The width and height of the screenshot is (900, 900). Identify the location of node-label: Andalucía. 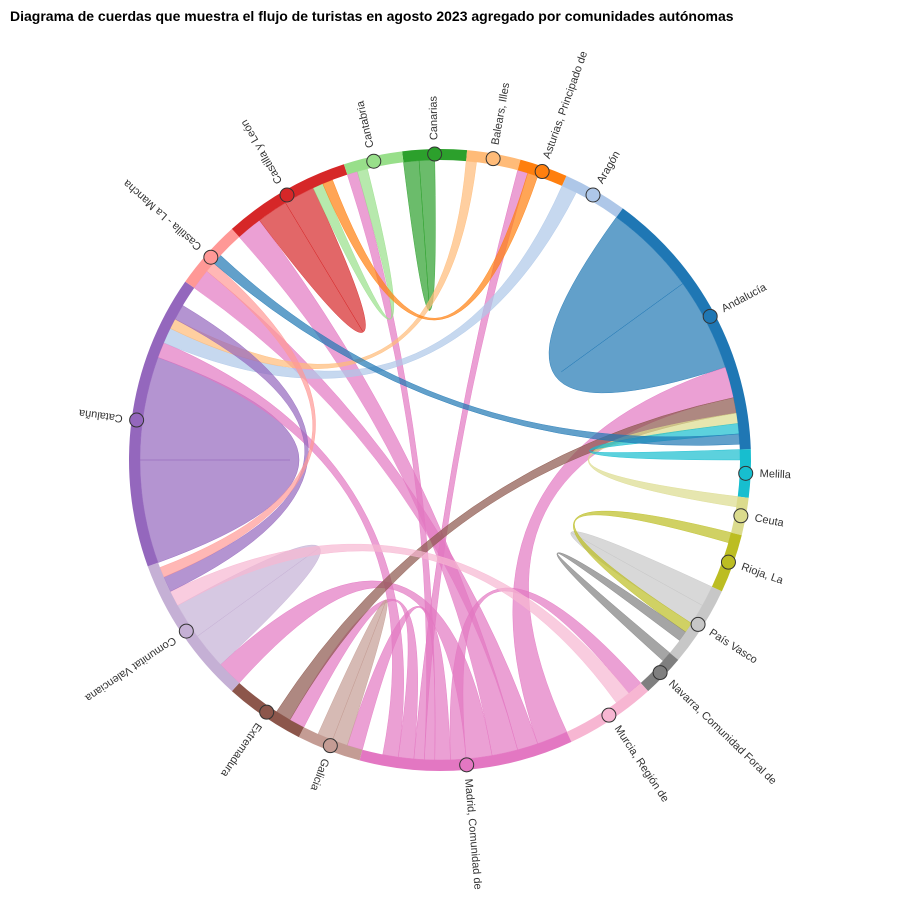
(745, 298).